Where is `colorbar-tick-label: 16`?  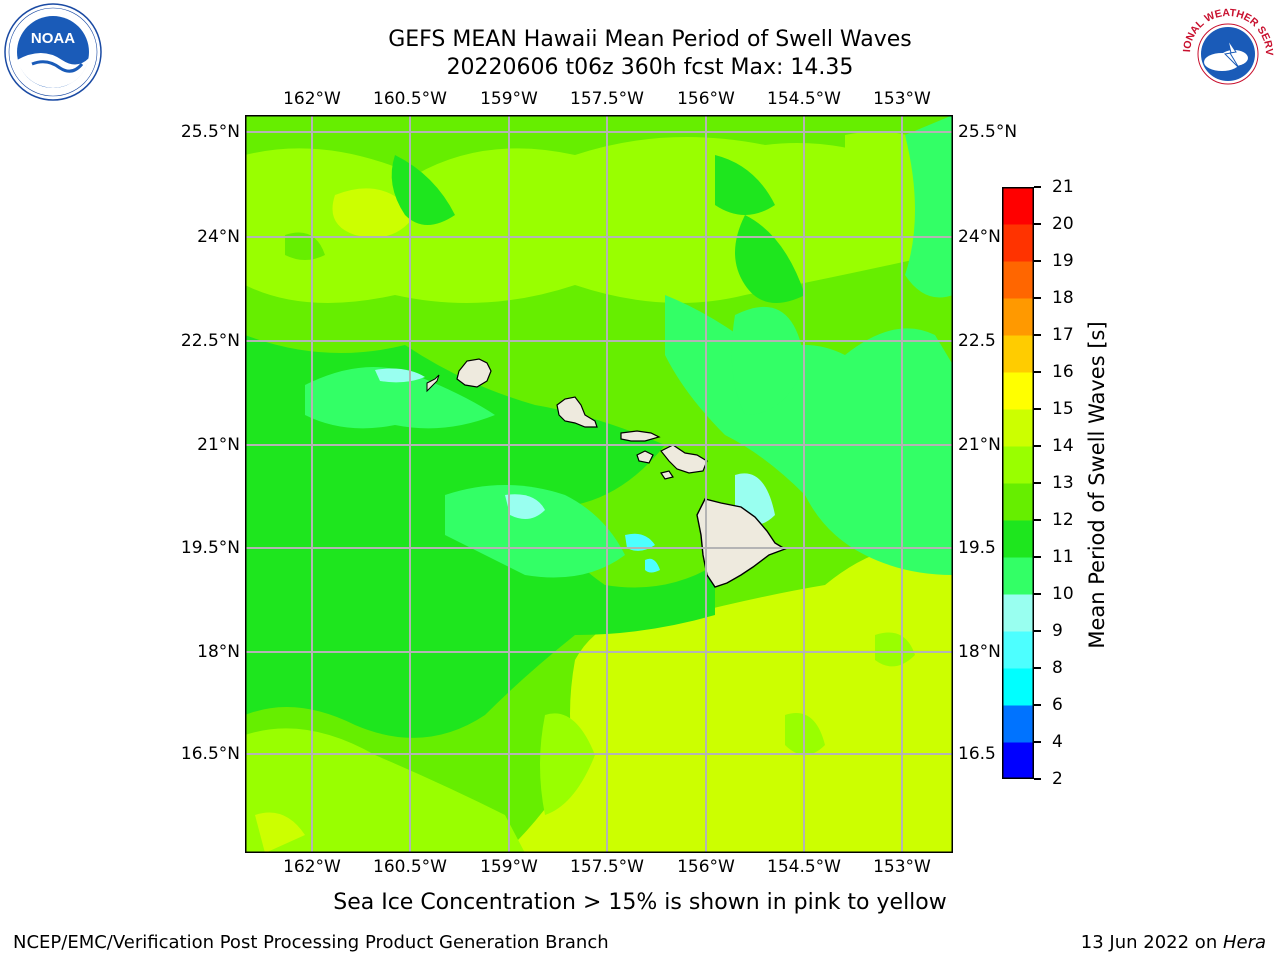
colorbar-tick-label: 16 is located at coordinates (1063, 372).